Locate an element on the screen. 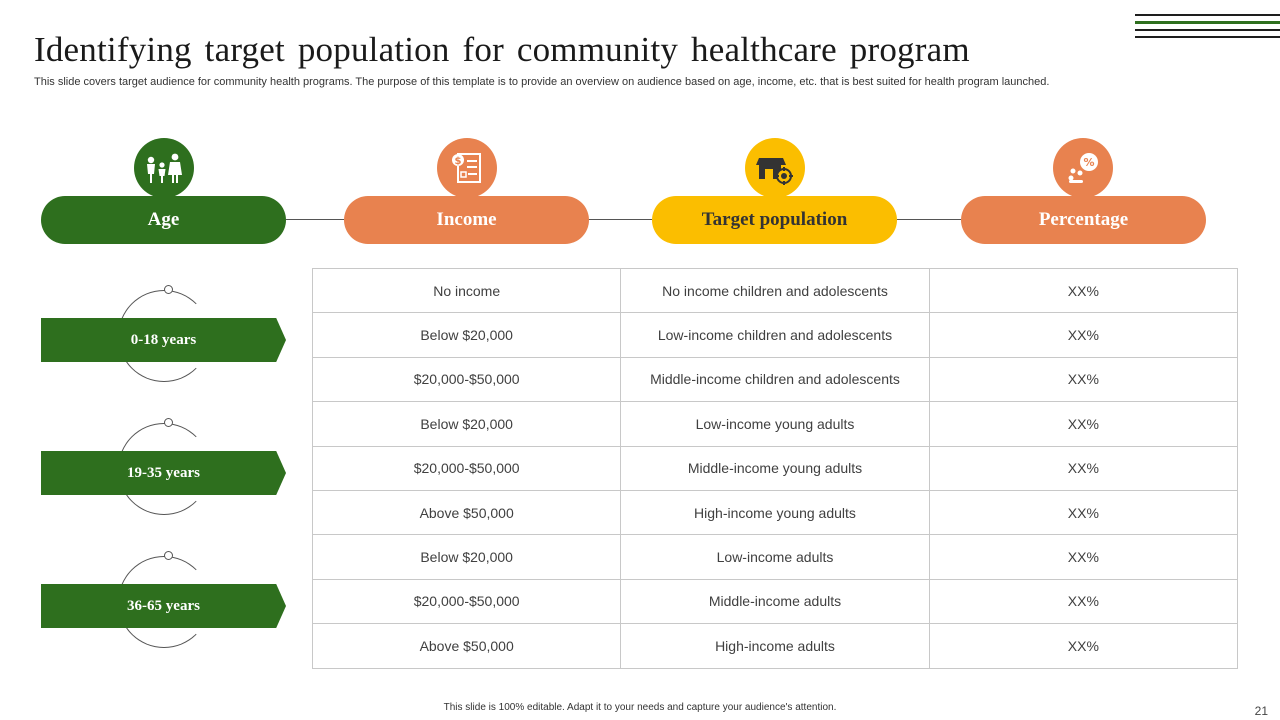 The height and width of the screenshot is (720, 1280). income-document-icon: $ is located at coordinates (467, 168).